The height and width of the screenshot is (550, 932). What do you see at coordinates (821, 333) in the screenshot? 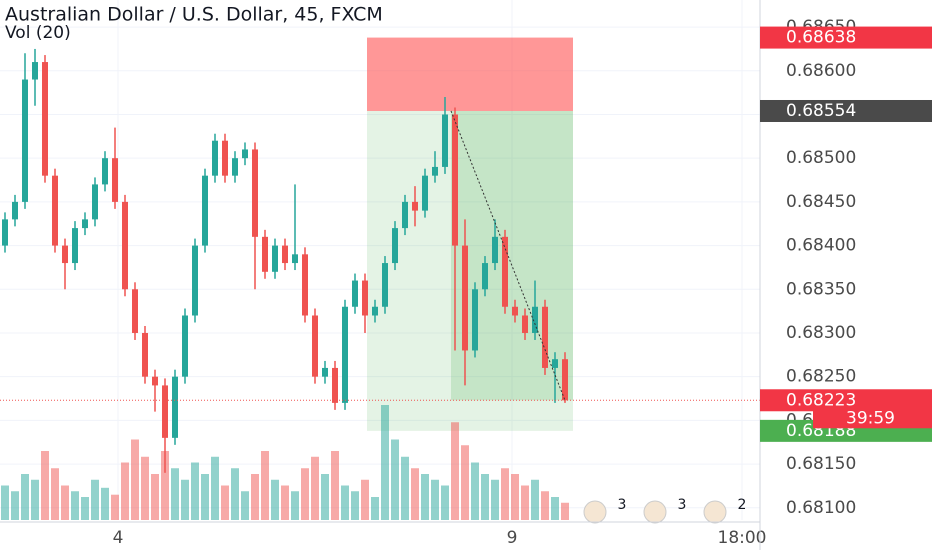
I see `y-tick-label: 0.68300` at bounding box center [821, 333].